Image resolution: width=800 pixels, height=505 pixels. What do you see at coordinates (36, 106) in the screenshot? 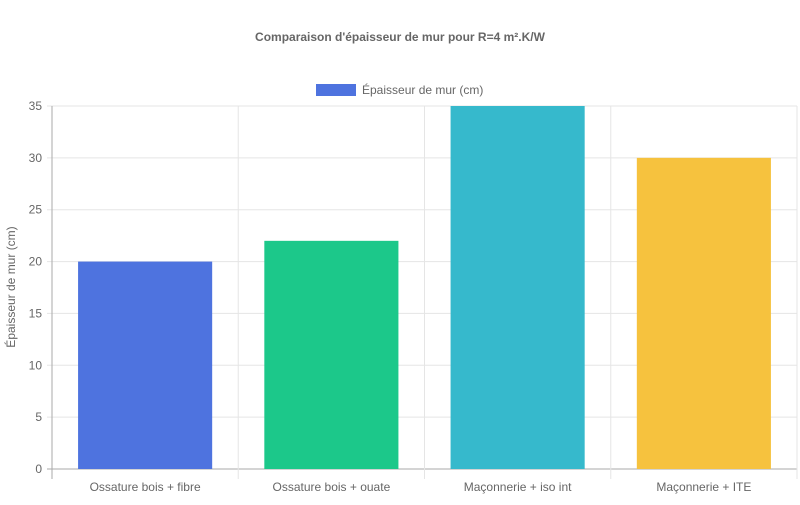
I see `y-tick-label: 35` at bounding box center [36, 106].